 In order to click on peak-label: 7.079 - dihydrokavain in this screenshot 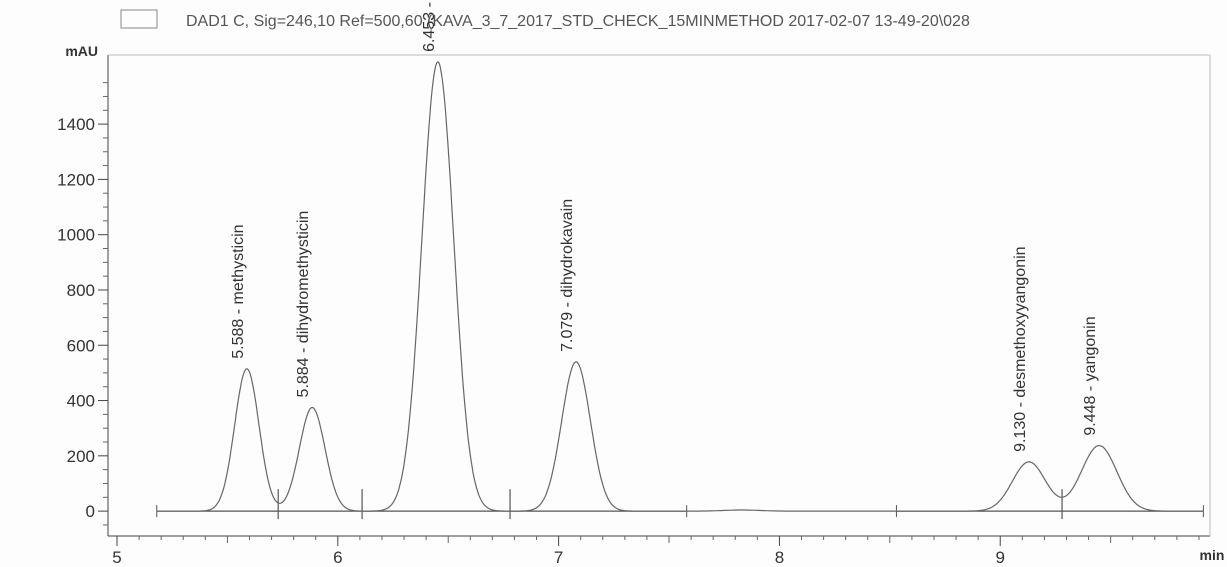, I will do `click(567, 275)`.